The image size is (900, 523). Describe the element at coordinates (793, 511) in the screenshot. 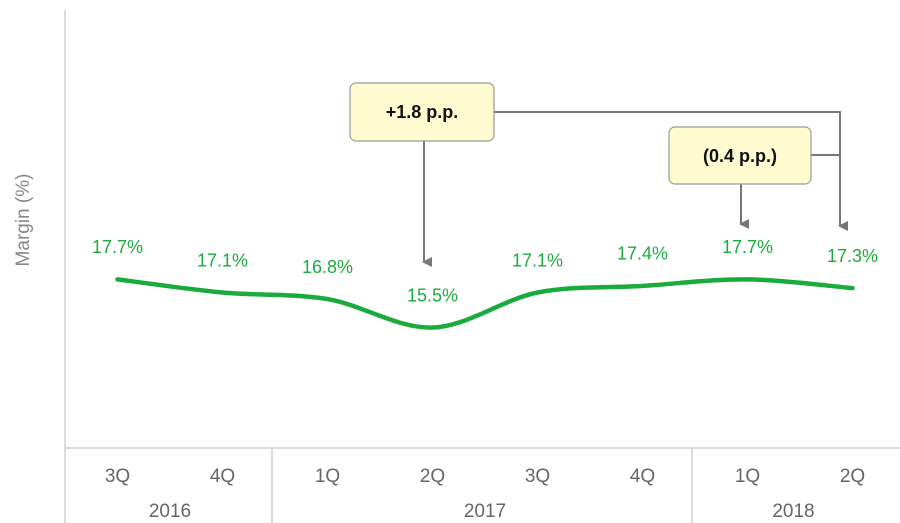

I see `x-group-label: 2018` at that location.